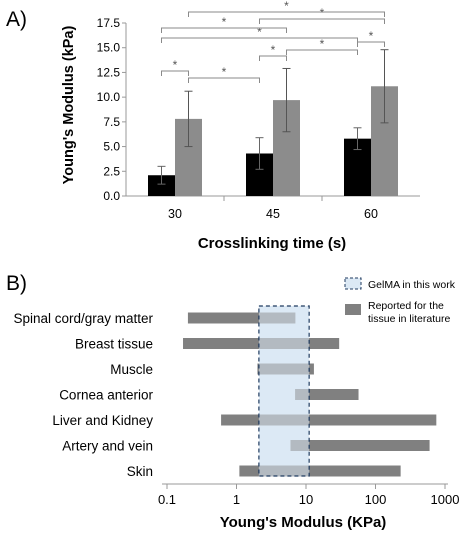 Image resolution: width=474 pixels, height=534 pixels. Describe the element at coordinates (109, 23) in the screenshot. I see `panel-a-y-tick-label-7: 17.5` at that location.